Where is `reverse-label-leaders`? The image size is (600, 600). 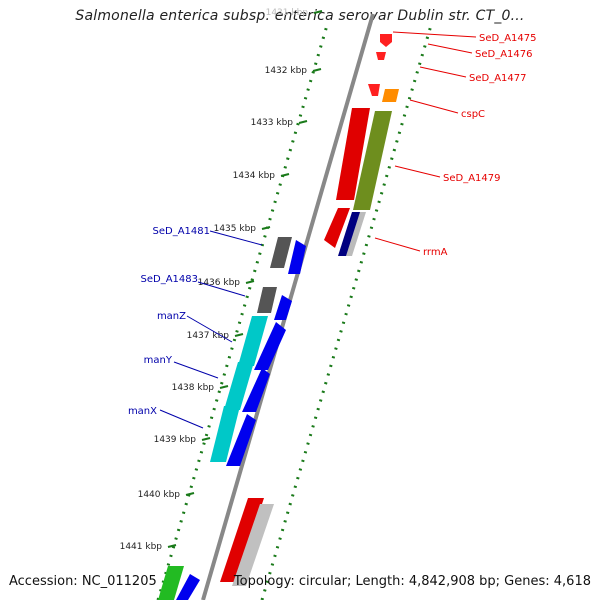 reverse-label-leaders is located at coordinates (211, 329).